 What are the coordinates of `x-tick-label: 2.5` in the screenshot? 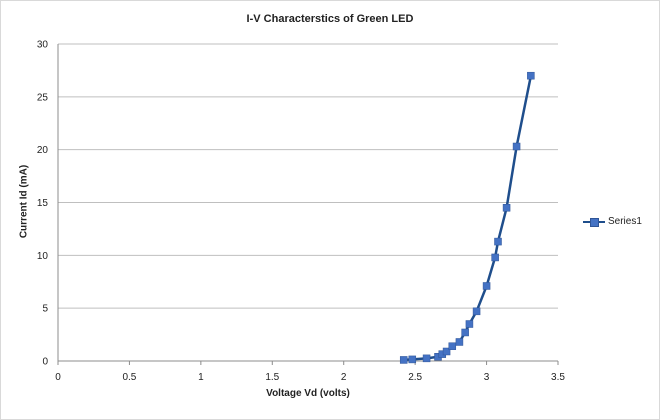 It's located at (415, 377).